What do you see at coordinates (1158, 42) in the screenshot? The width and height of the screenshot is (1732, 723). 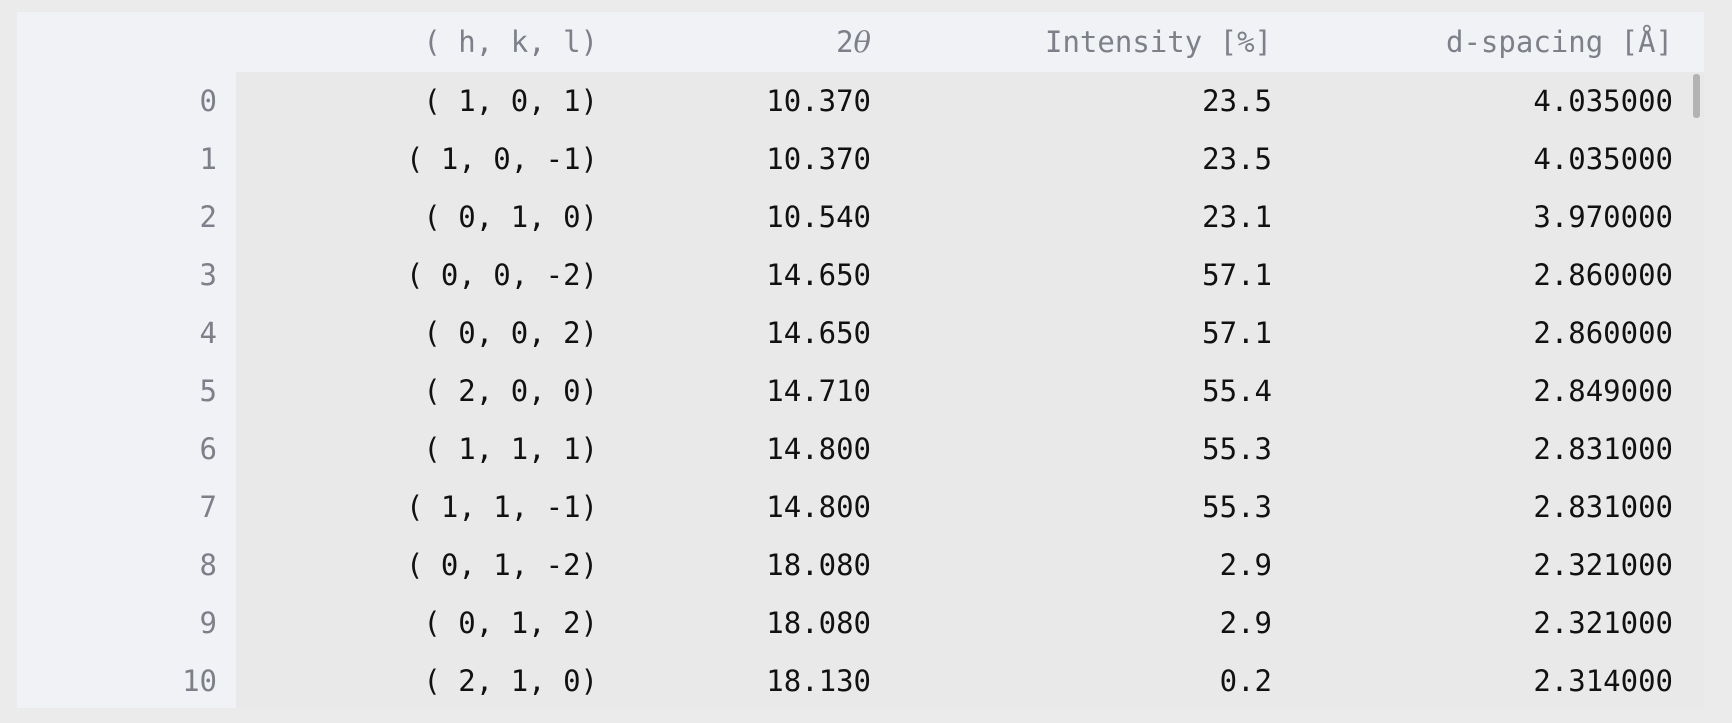 I see `header-intensity: Intensity [%]` at bounding box center [1158, 42].